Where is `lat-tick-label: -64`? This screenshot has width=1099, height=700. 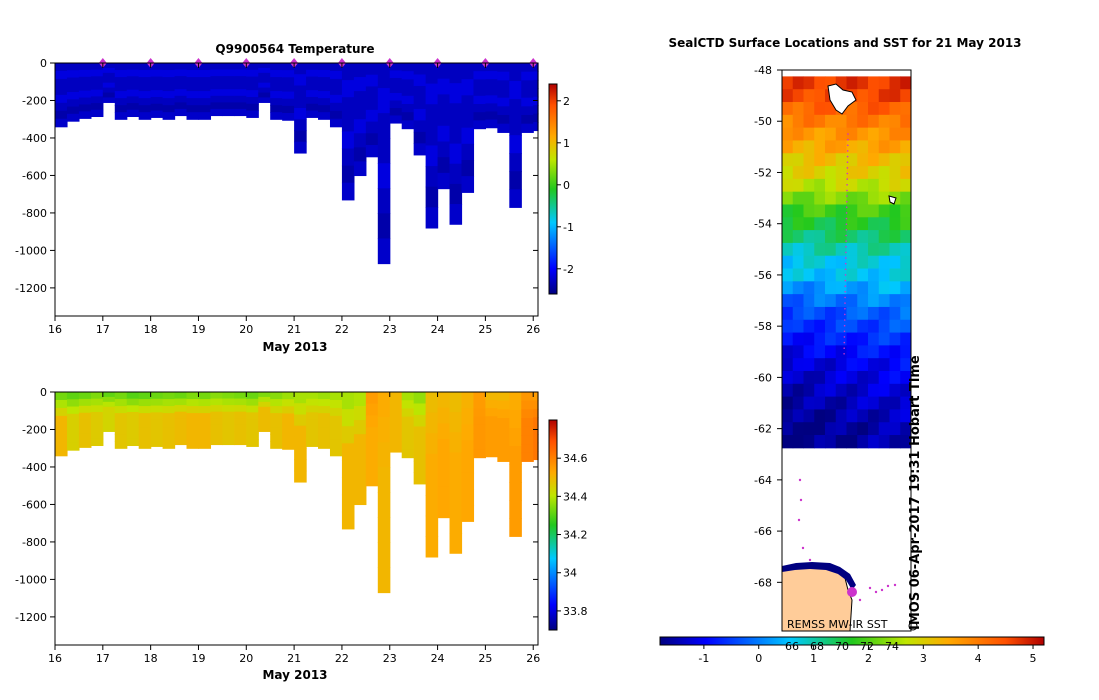
lat-tick-label: -64 is located at coordinates (763, 480).